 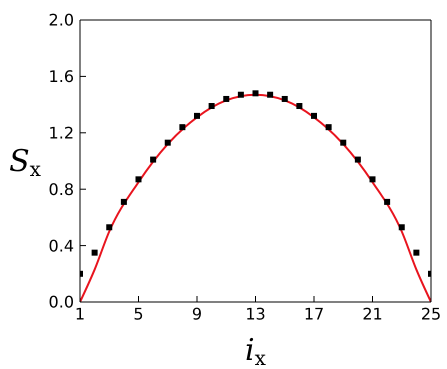 What do you see at coordinates (138, 314) in the screenshot?
I see `x-tick-label: 5` at bounding box center [138, 314].